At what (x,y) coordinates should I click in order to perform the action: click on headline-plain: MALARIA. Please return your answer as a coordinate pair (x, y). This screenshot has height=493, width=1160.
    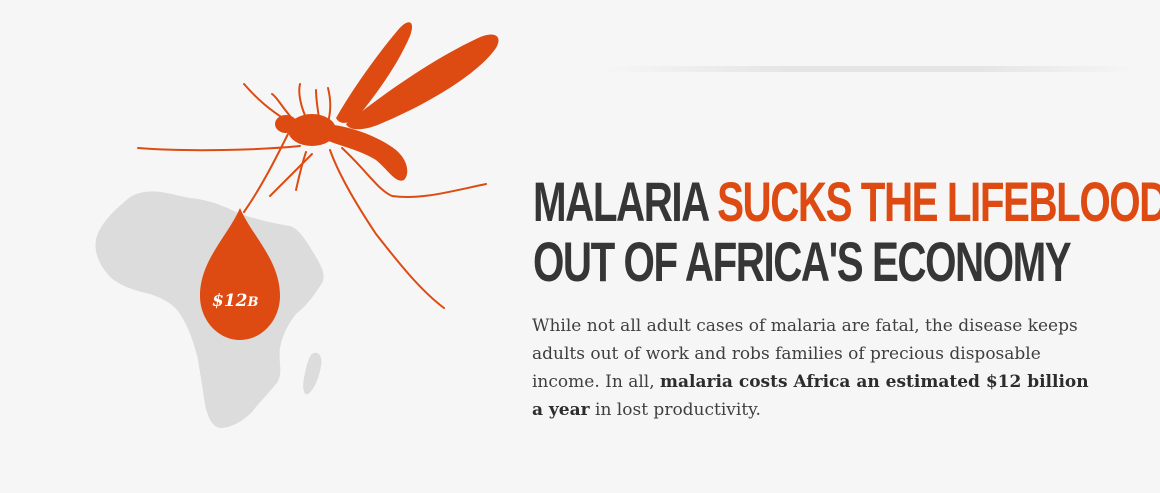
    Looking at the image, I should click on (625, 201).